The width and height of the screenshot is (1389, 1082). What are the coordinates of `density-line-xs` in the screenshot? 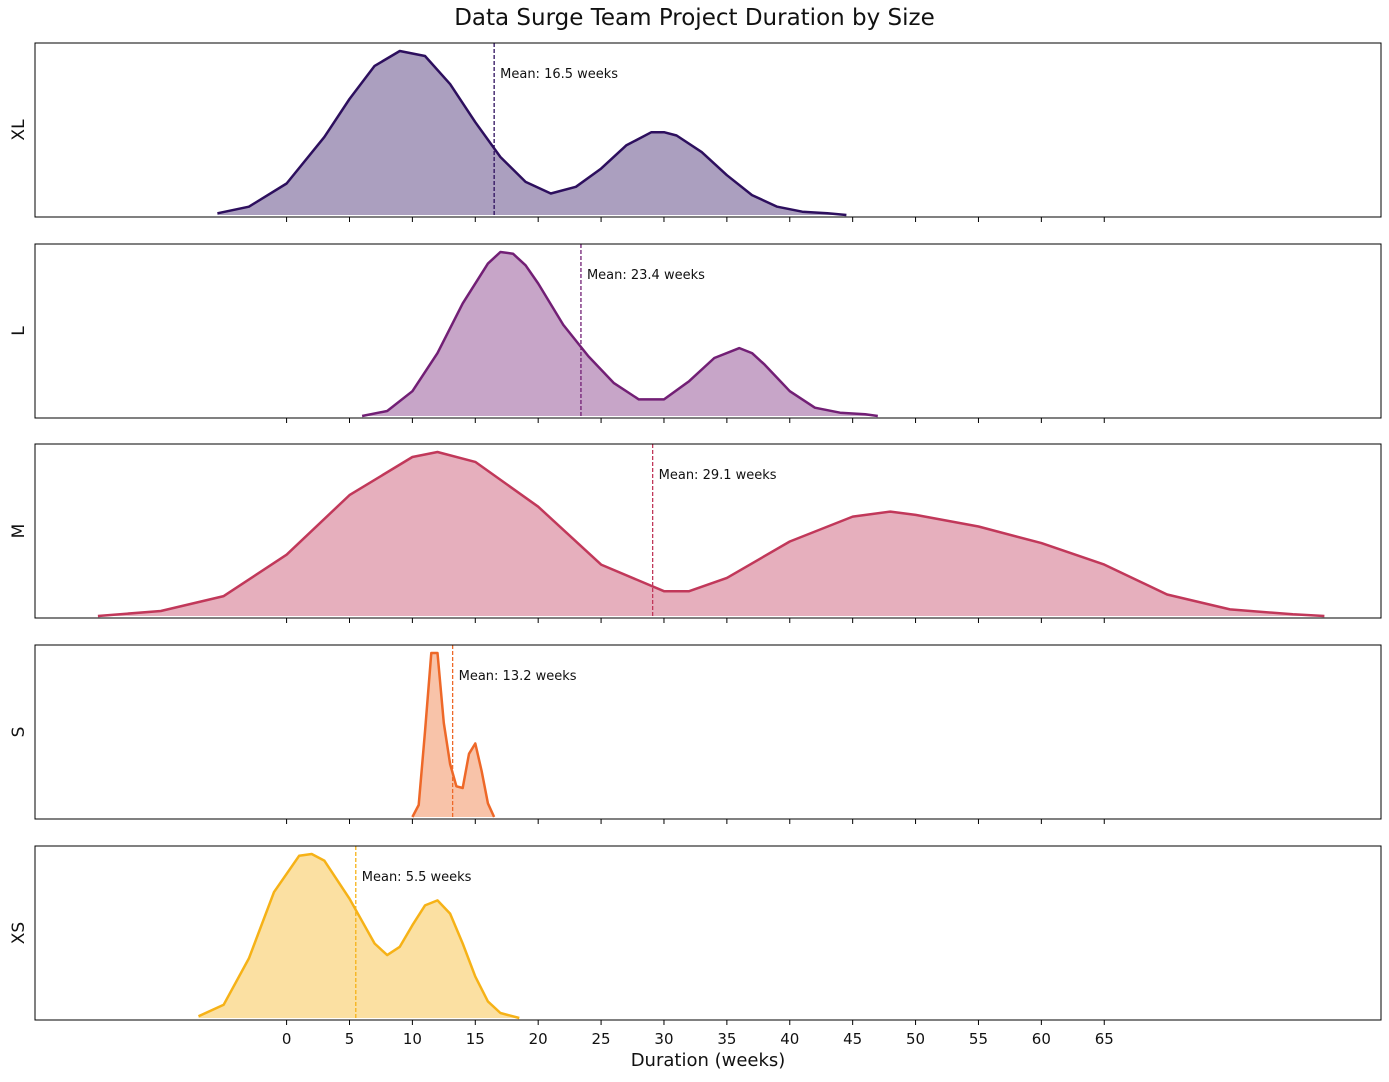 It's located at (358, 936).